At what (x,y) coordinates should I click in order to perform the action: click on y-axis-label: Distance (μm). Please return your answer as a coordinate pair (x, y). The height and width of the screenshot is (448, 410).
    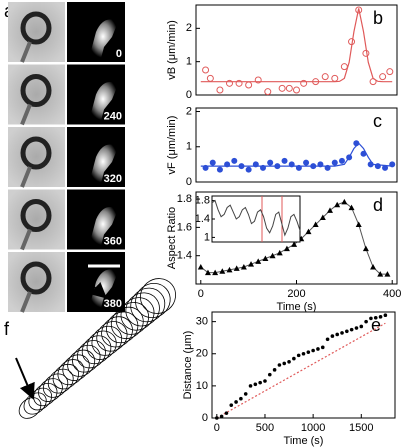
    Looking at the image, I should click on (188, 365).